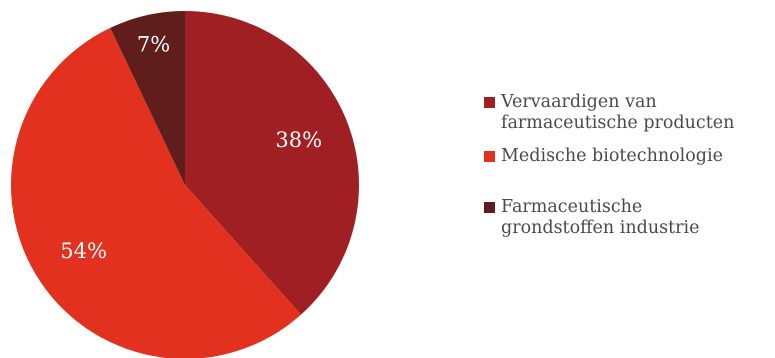 This screenshot has height=358, width=775. I want to click on legend-swatch-medische-biotechnologie, so click(489, 156).